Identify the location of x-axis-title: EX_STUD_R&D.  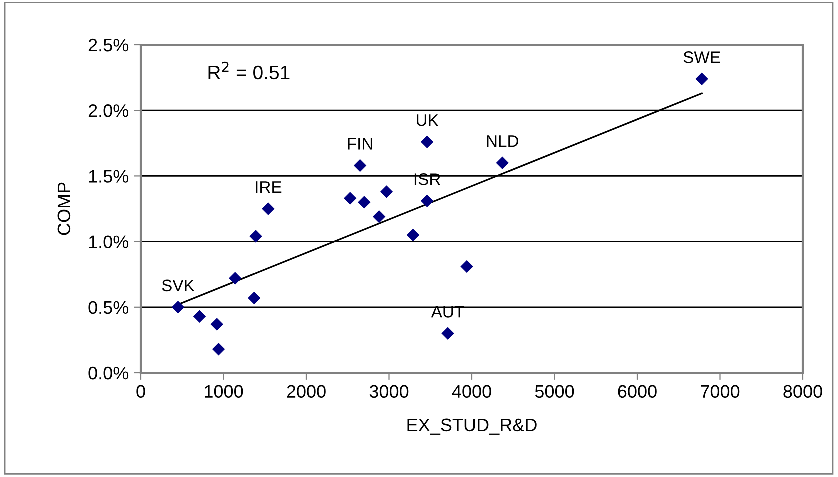
(472, 426).